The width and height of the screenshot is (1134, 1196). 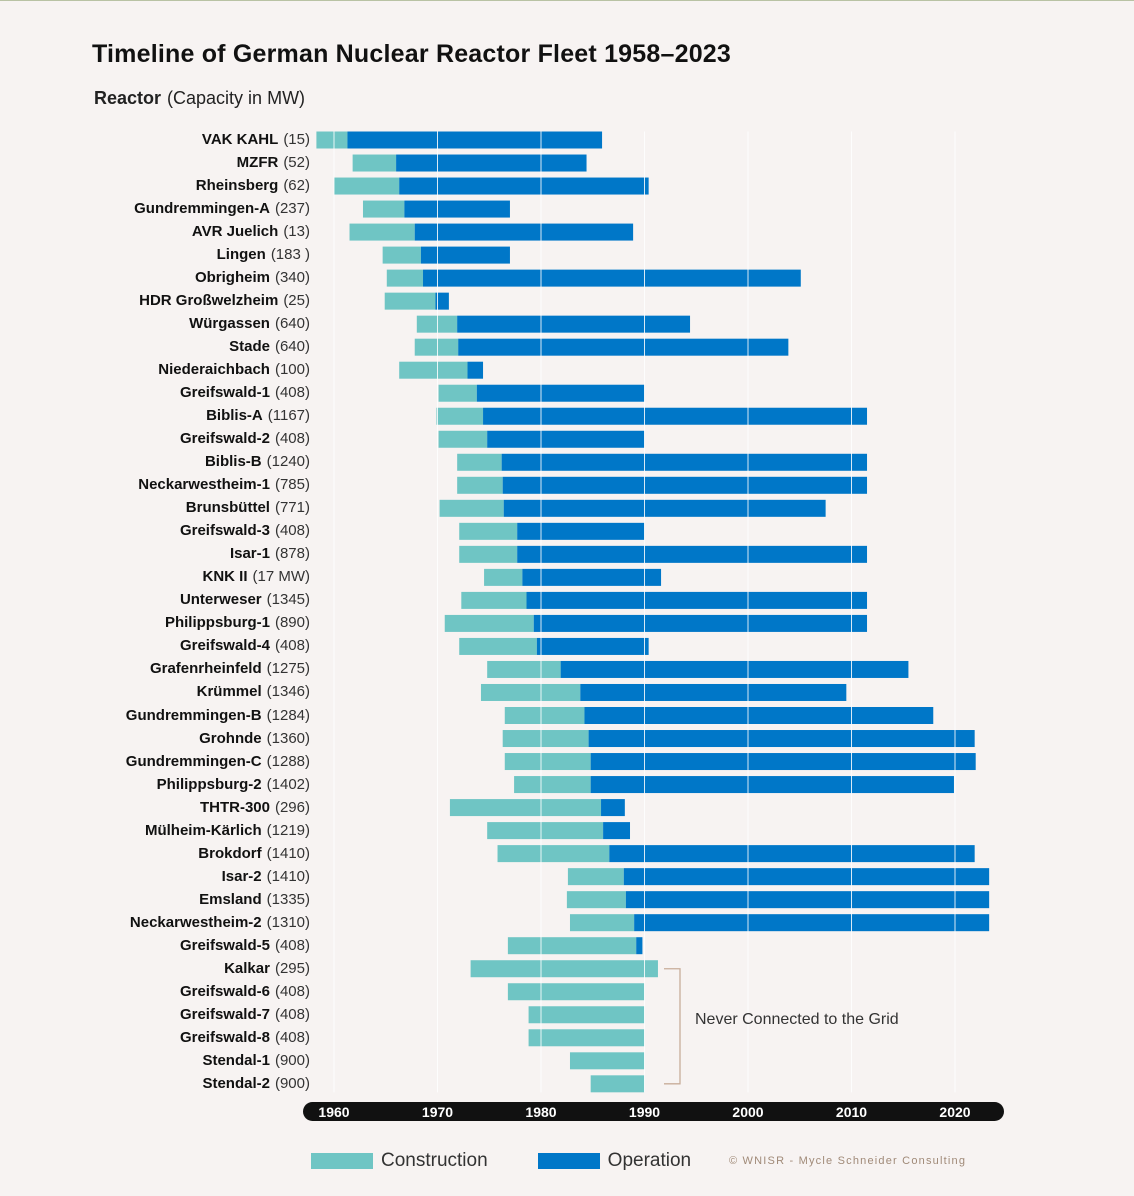 What do you see at coordinates (797, 1019) in the screenshot?
I see `never-connected-annotation: Never Connected to the Grid` at bounding box center [797, 1019].